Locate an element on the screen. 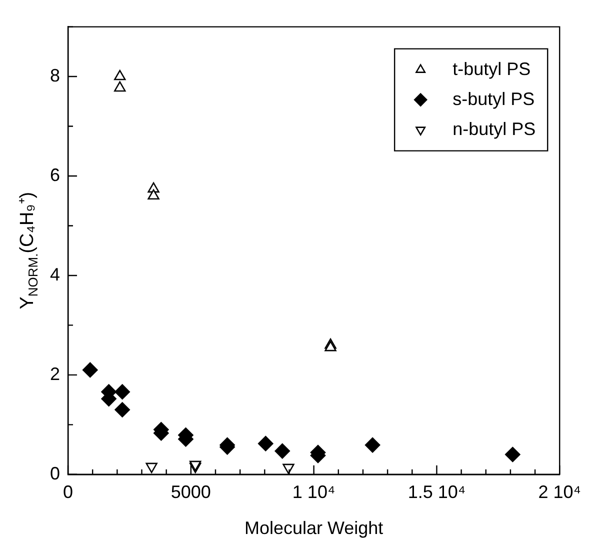  y-tick-label: 0 is located at coordinates (55, 473).